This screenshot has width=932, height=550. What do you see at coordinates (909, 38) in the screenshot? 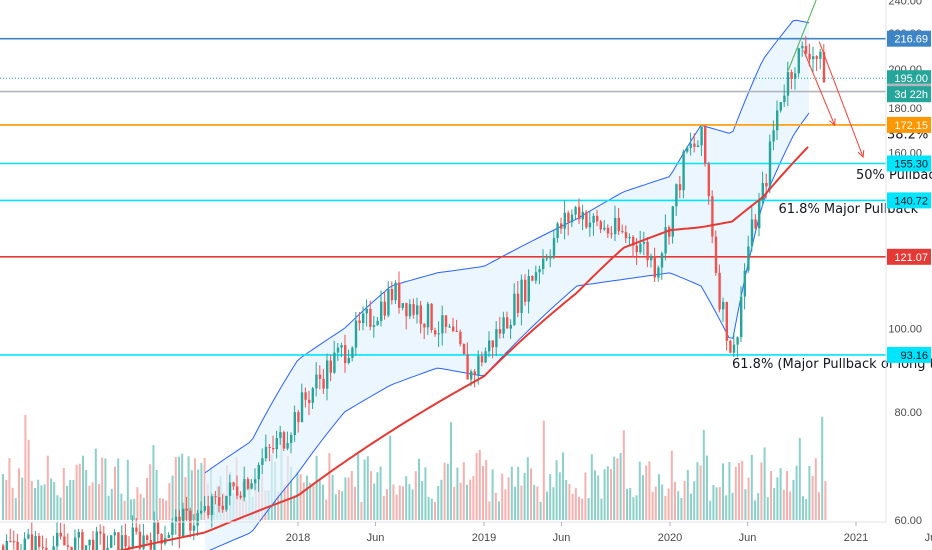
I see `price-tag: 216.69` at bounding box center [909, 38].